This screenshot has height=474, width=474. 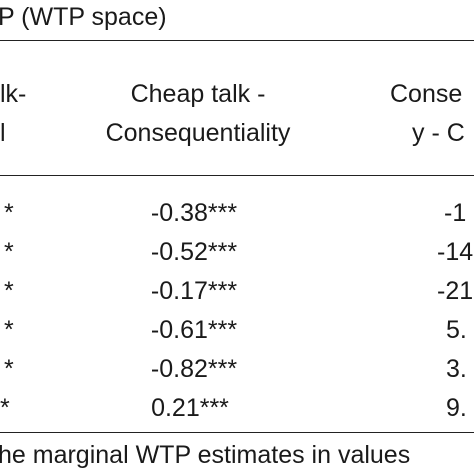 What do you see at coordinates (9, 213) in the screenshot?
I see `row-1-left-cell: *` at bounding box center [9, 213].